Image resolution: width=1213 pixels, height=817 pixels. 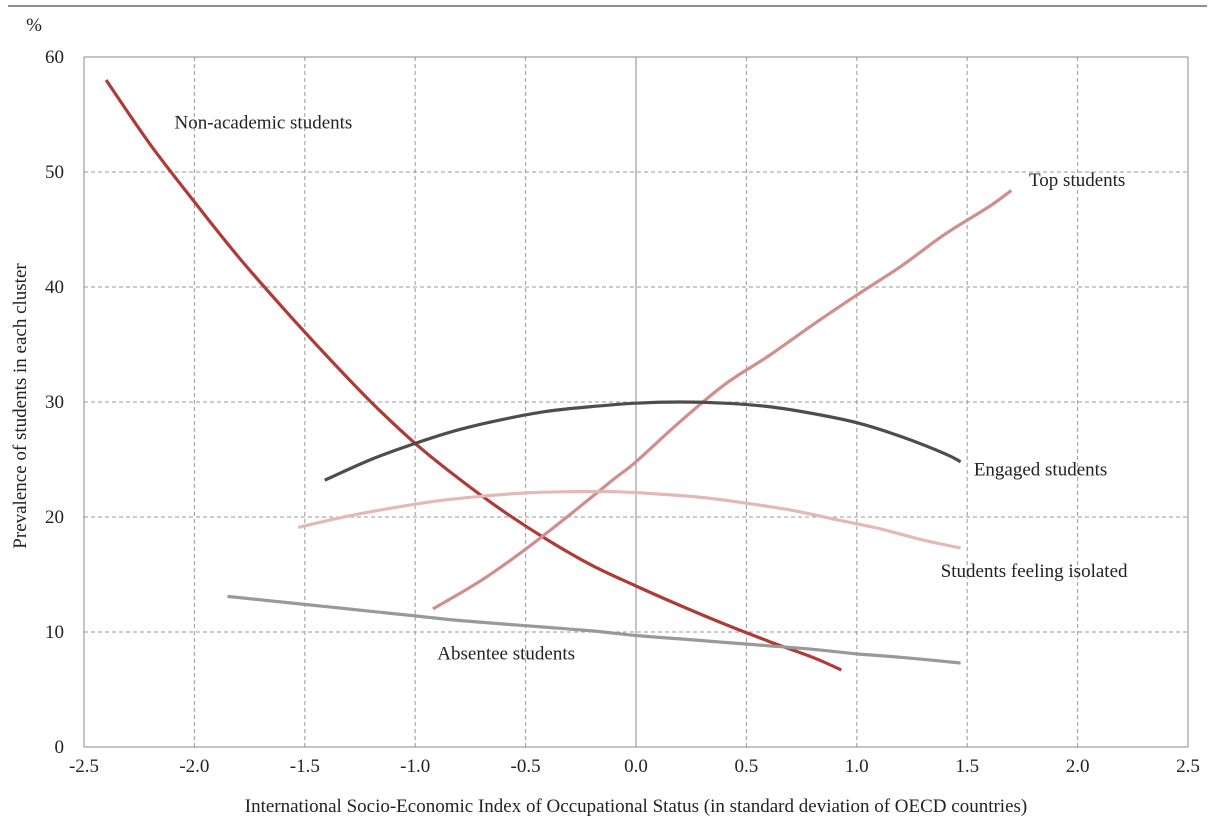 I want to click on x-axis-ticks: -2.5 -2.0 -1.5 -1.0 -0.5 0.0 0.5 1.0 1.5 2.0 2.5, so click(x=634, y=766).